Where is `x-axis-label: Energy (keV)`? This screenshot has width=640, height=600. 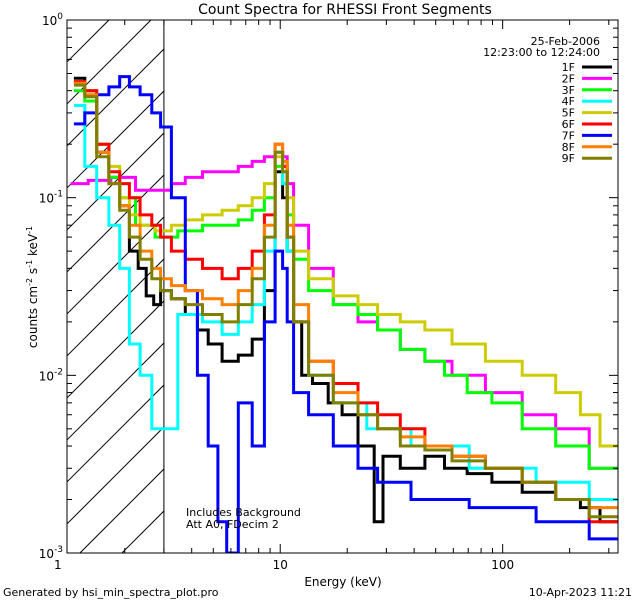
x-axis-label: Energy (keV) is located at coordinates (342, 582).